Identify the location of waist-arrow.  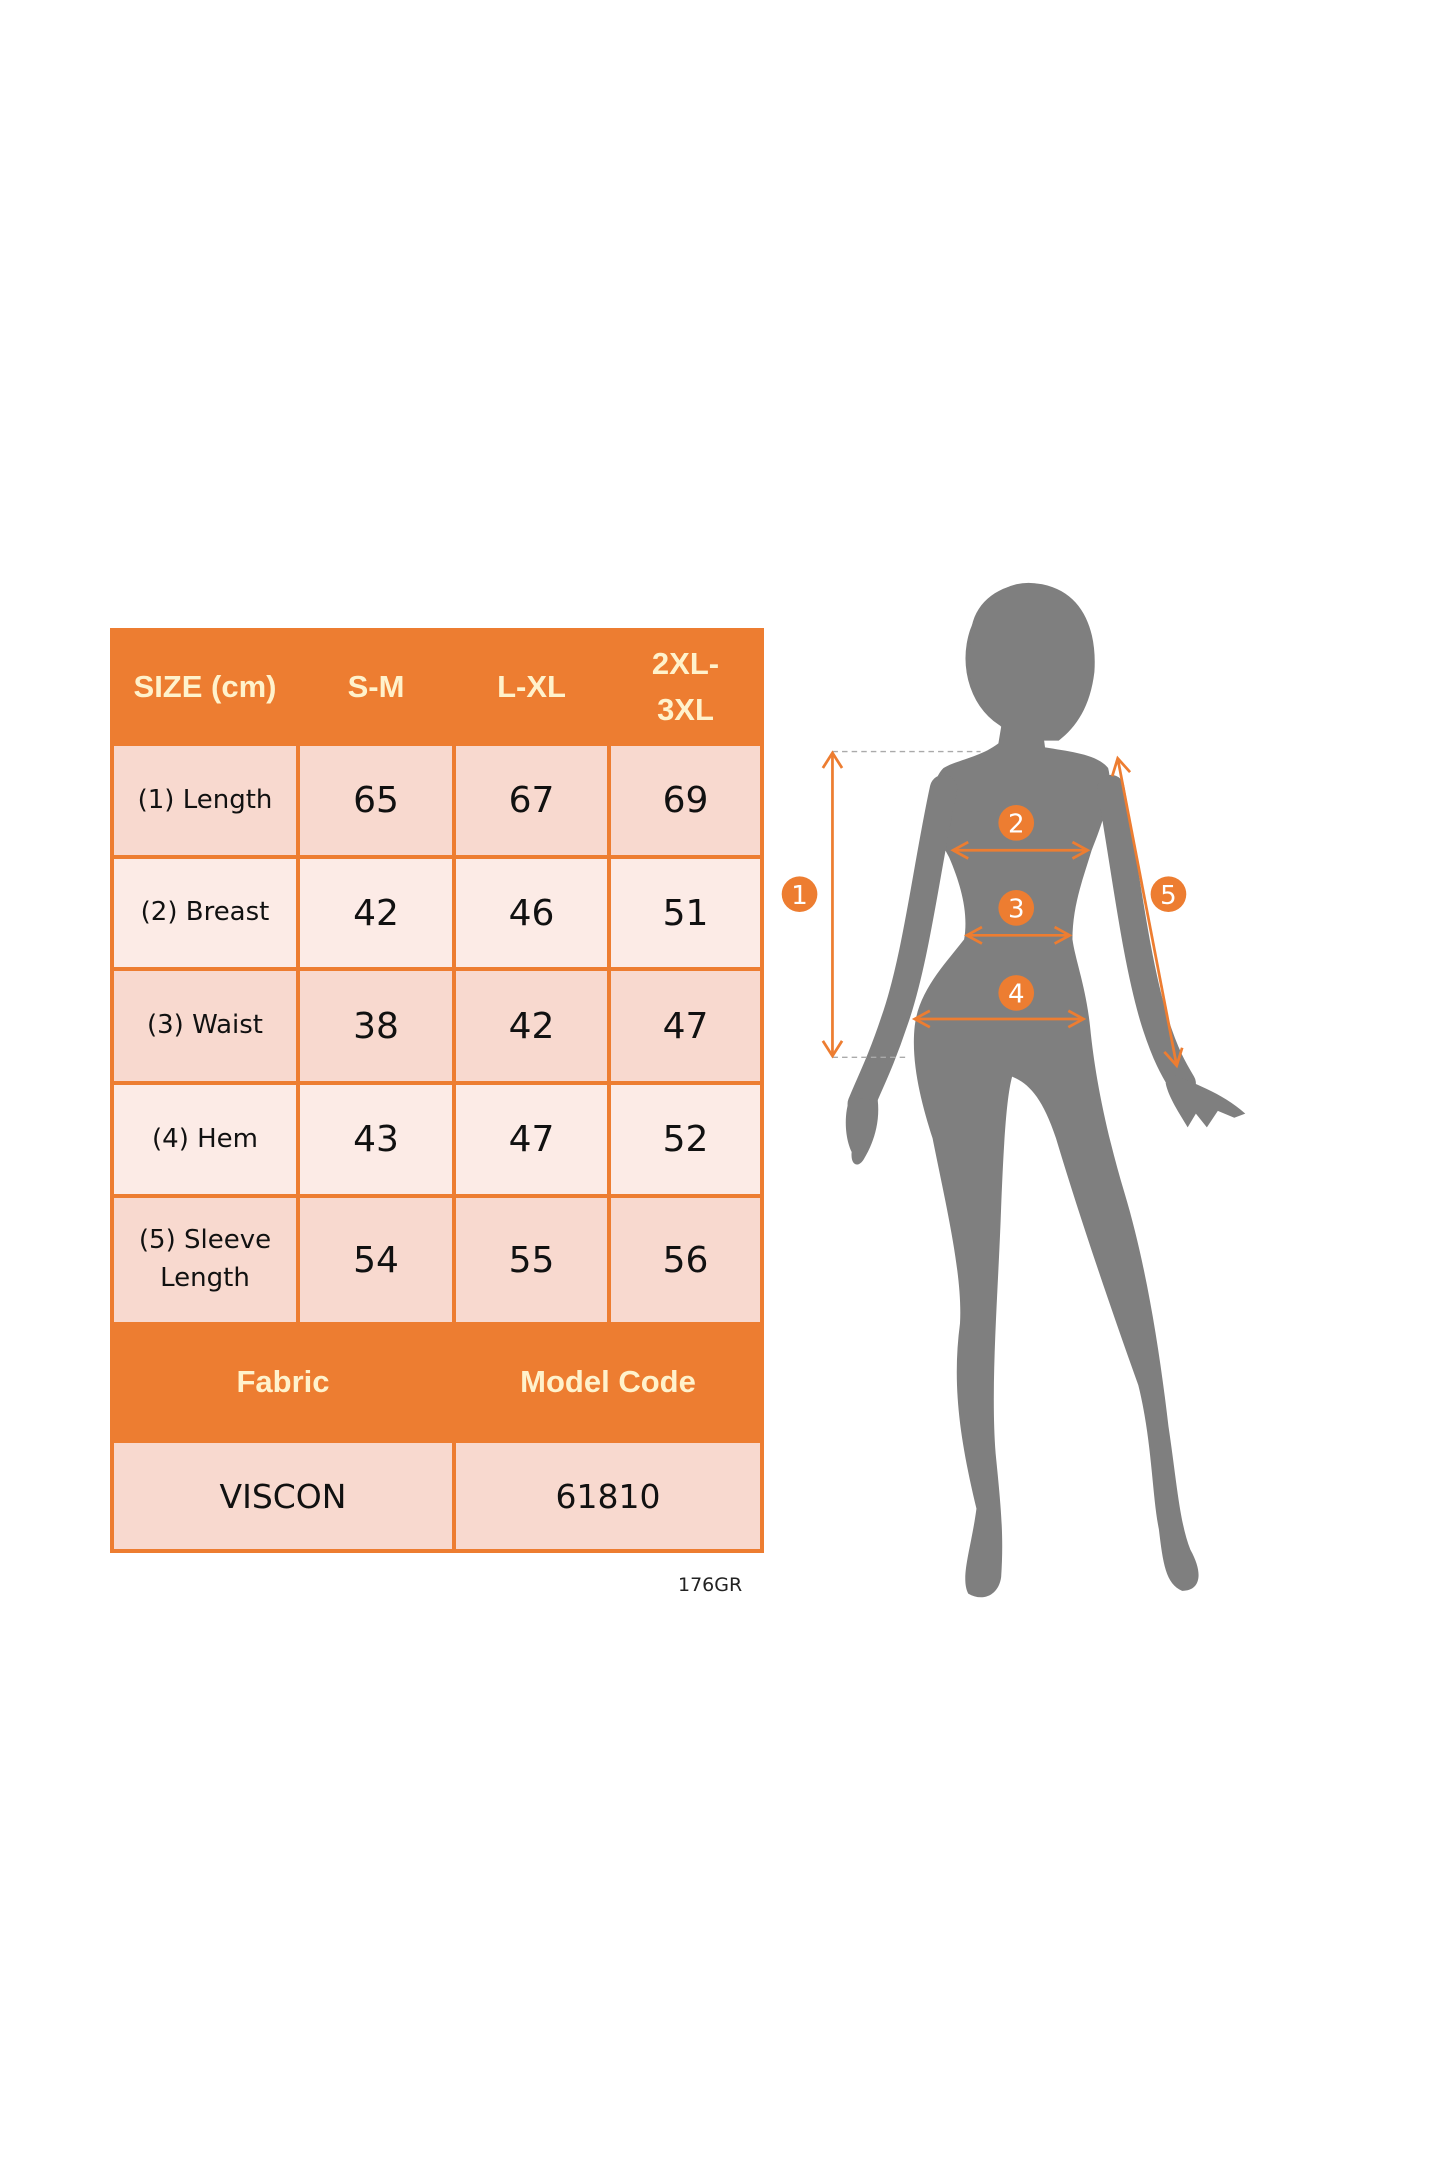
(1018, 935).